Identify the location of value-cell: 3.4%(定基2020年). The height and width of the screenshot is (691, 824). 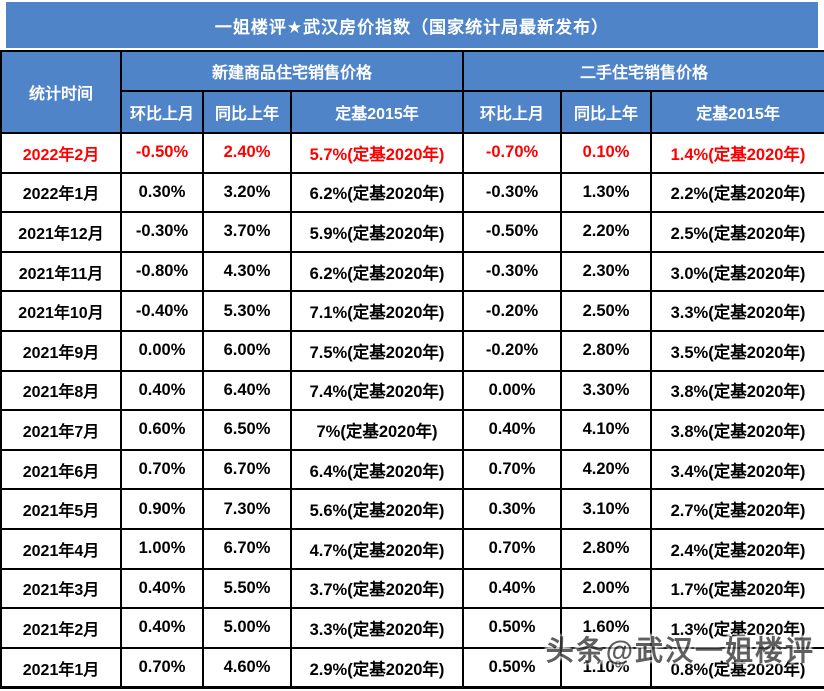
(737, 469).